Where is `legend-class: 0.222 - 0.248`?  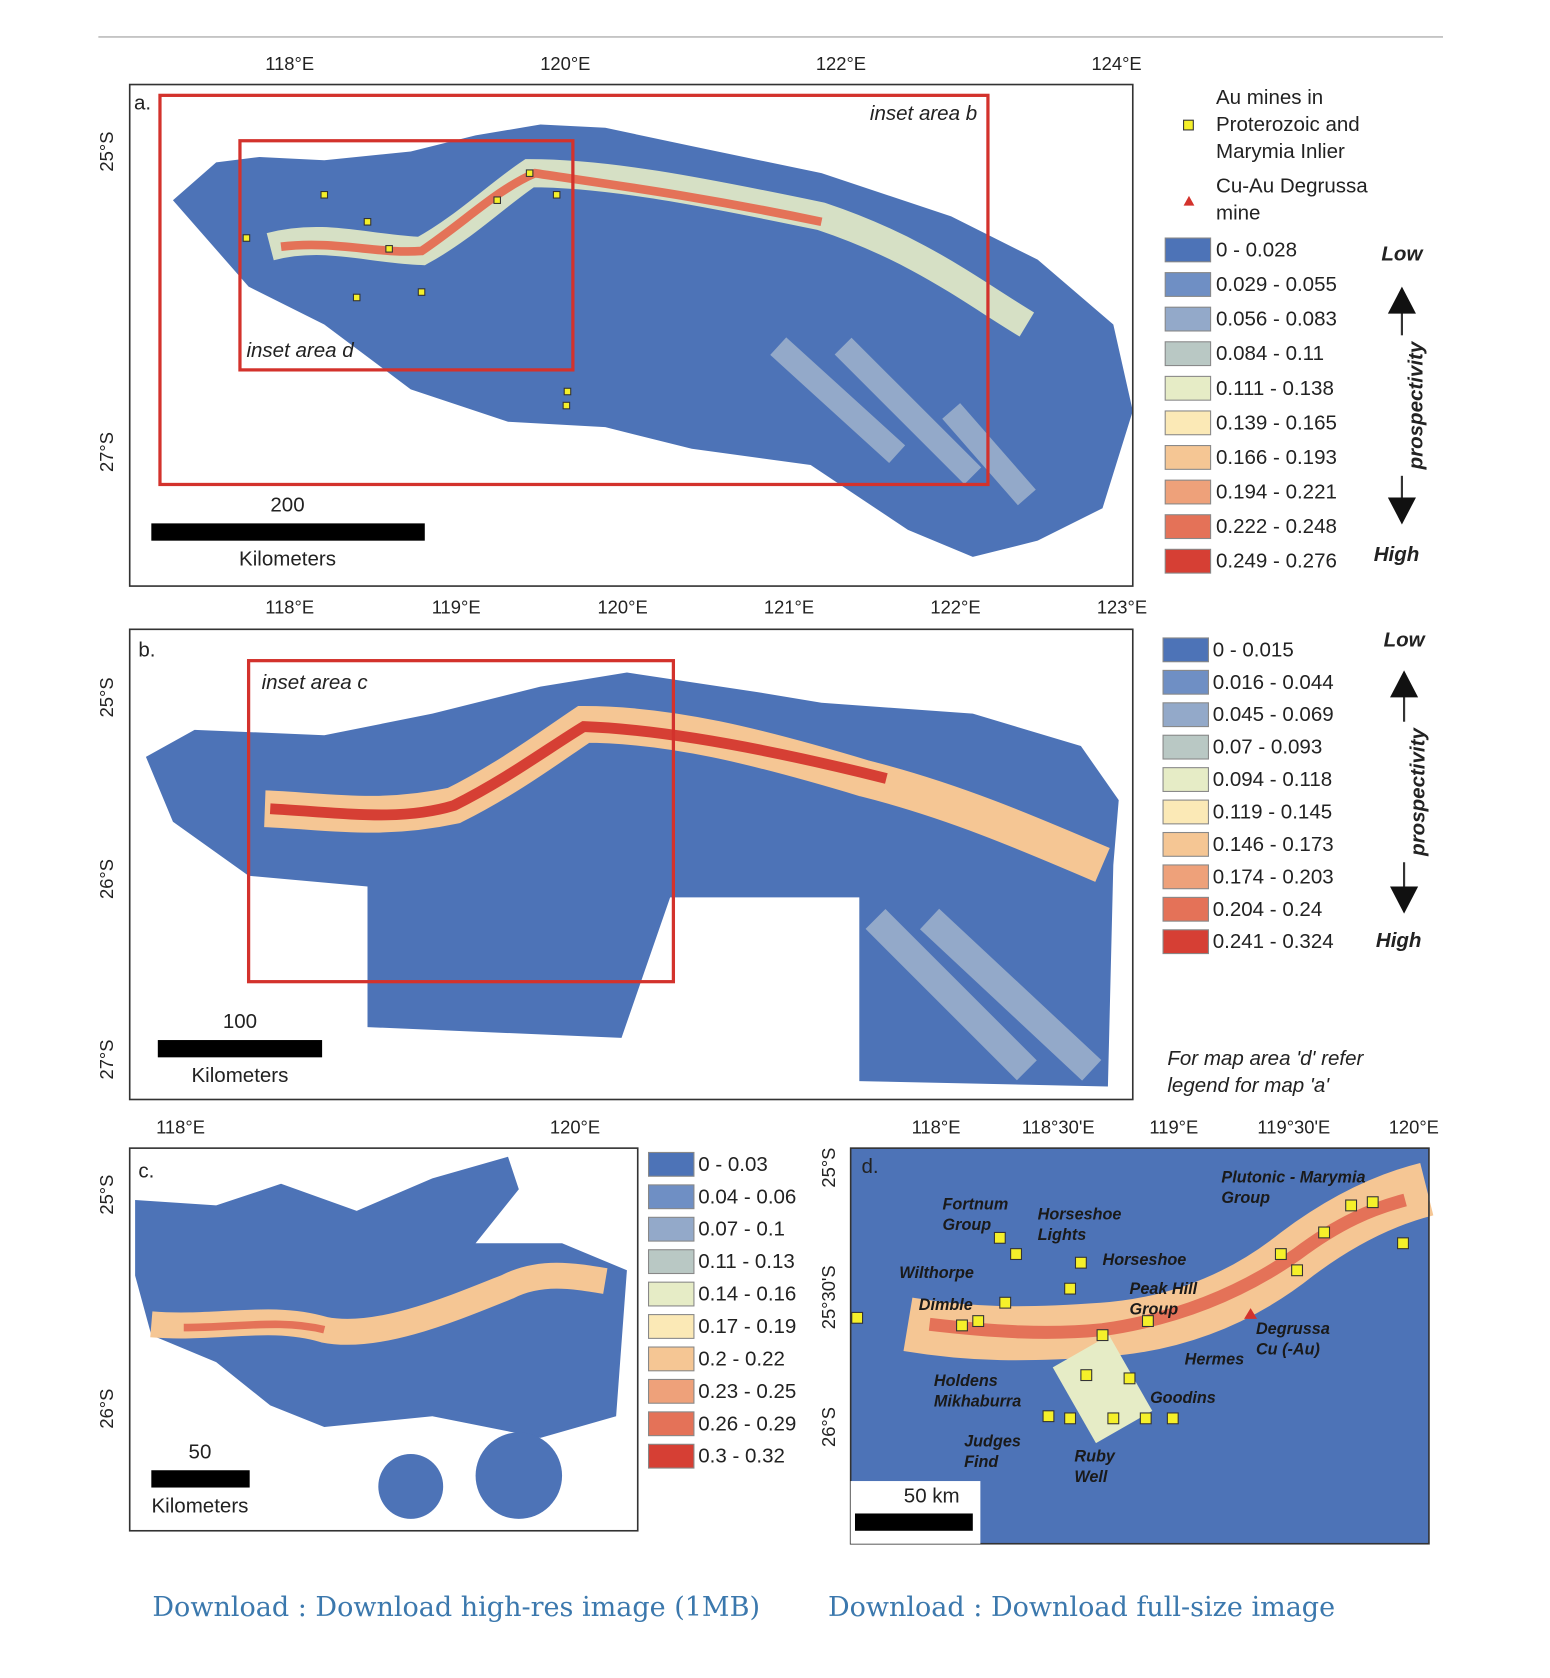
legend-class: 0.222 - 0.248 is located at coordinates (1276, 526).